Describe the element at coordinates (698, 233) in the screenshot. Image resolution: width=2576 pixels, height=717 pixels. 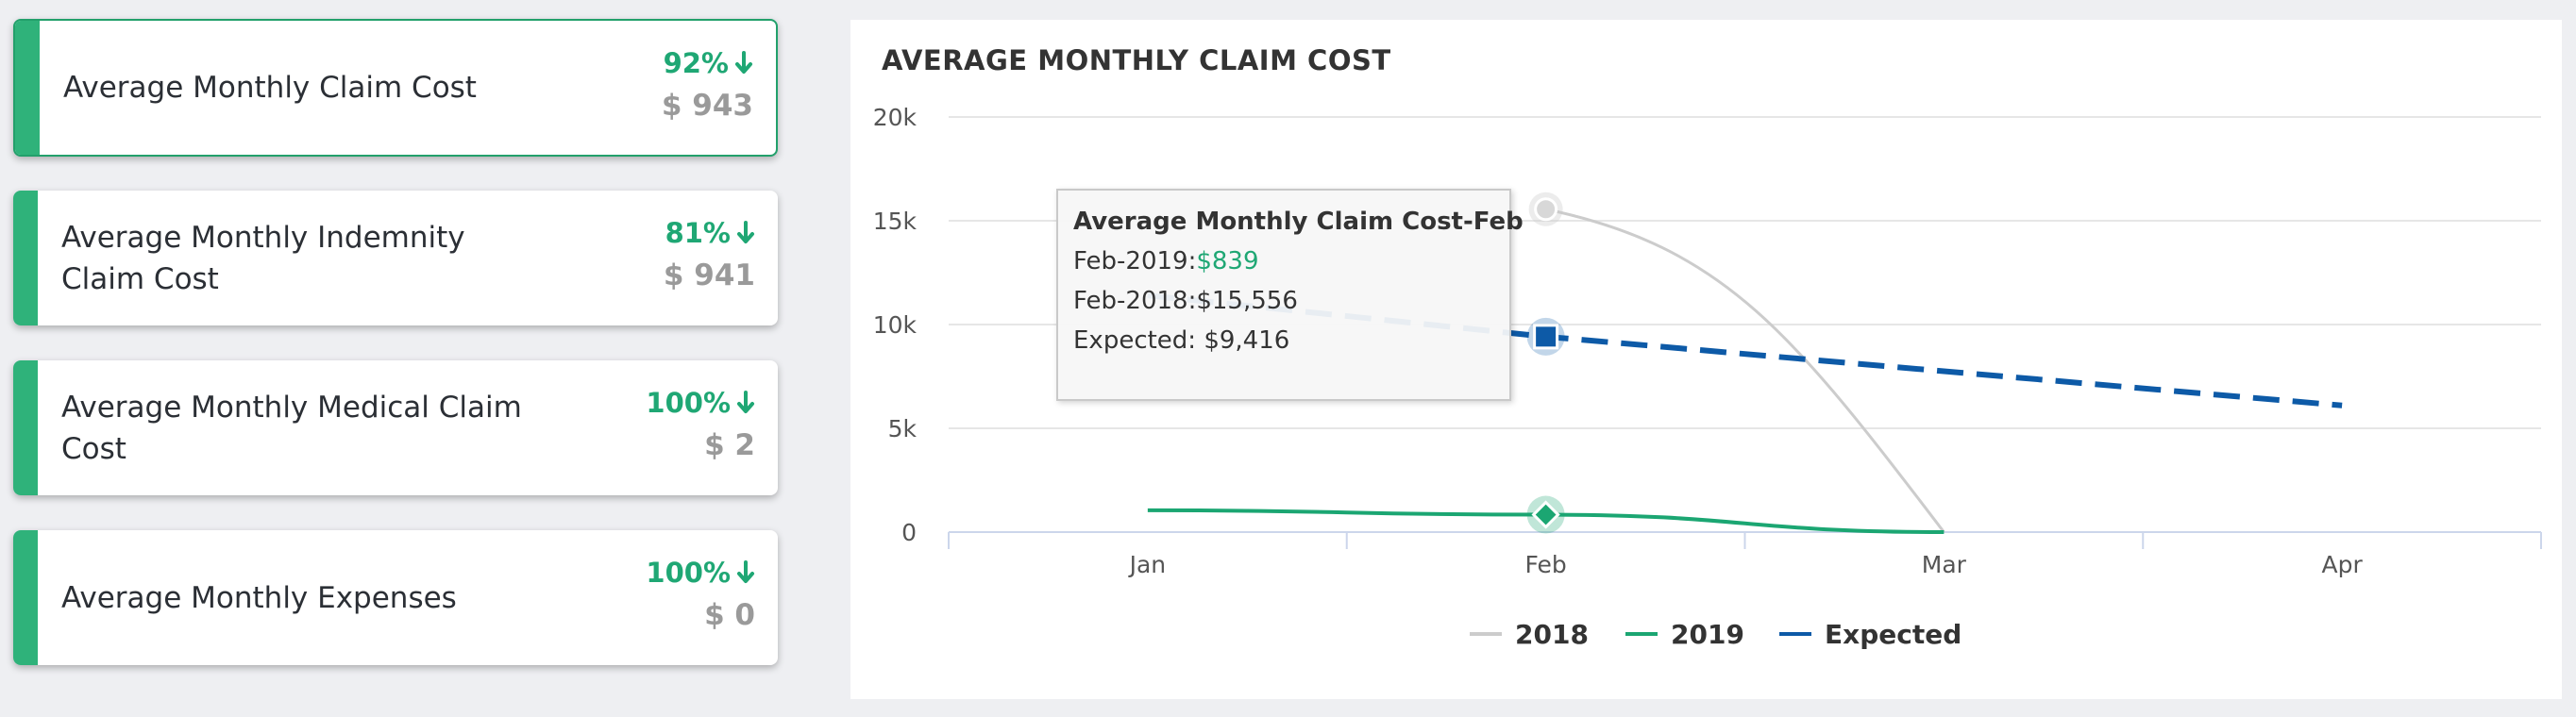
I see `percent-value: 81%` at that location.